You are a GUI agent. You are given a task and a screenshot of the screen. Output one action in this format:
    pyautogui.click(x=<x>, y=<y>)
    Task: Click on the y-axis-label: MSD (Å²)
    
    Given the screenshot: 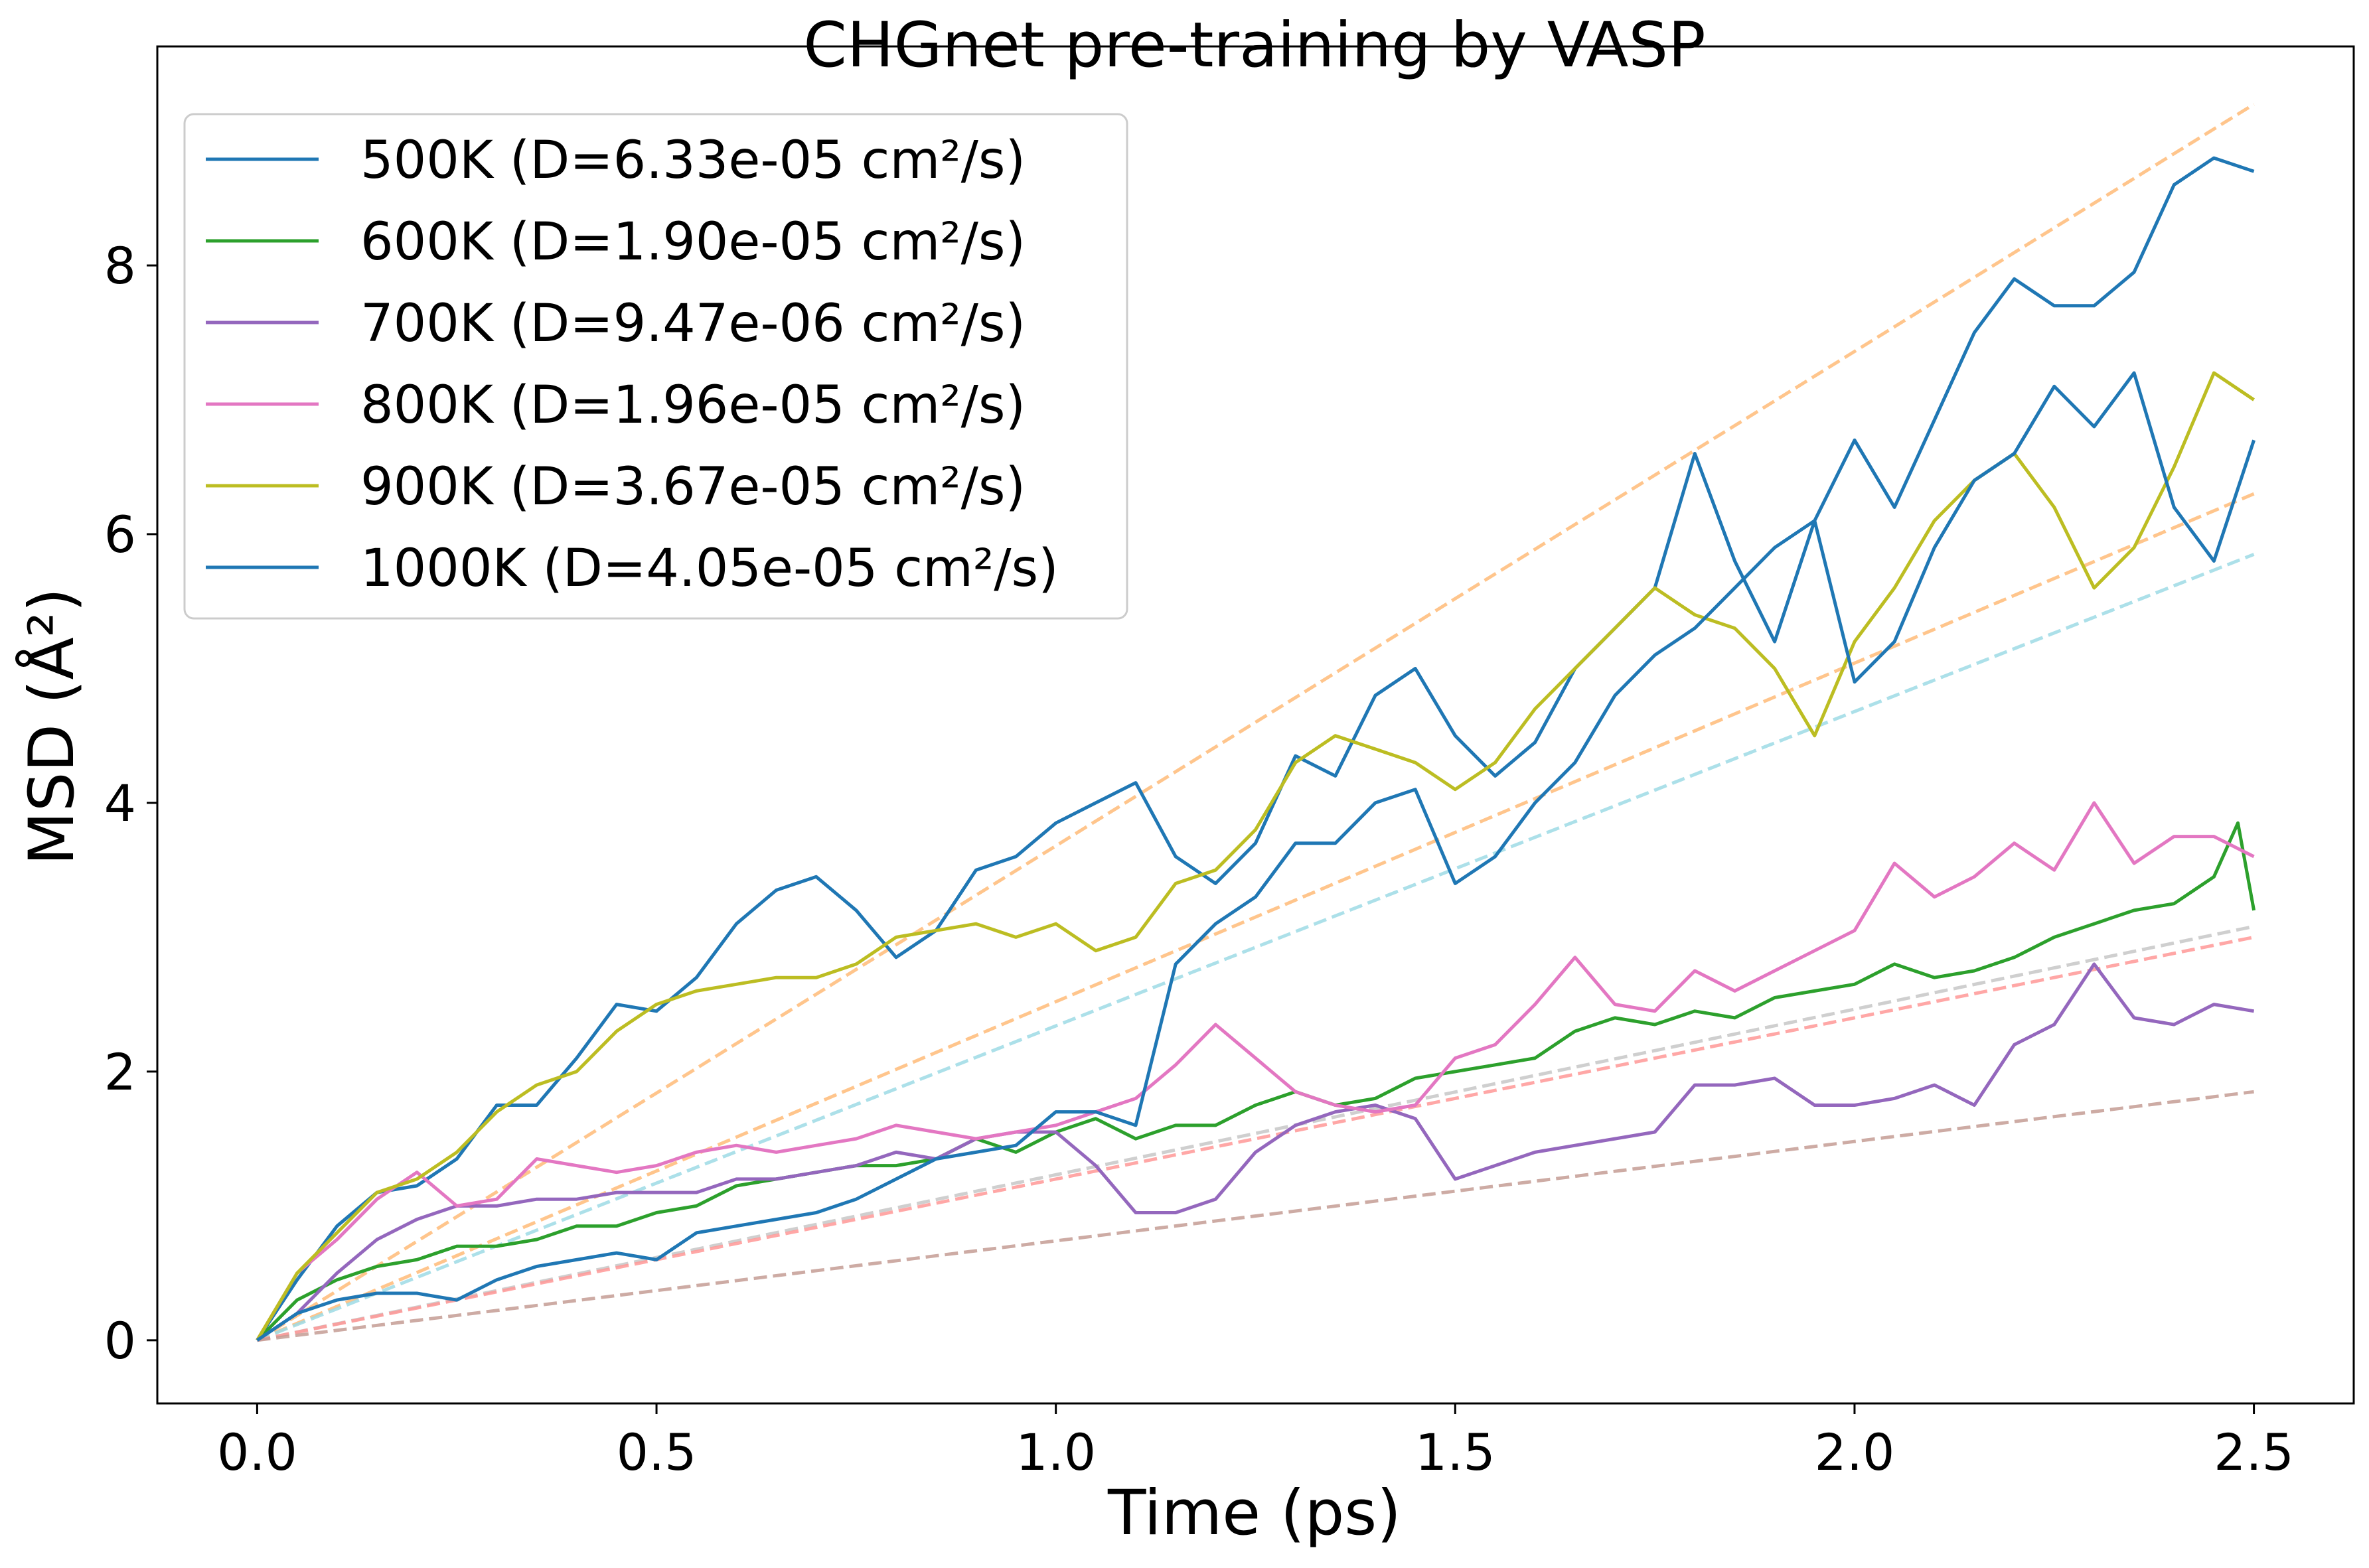 What is the action you would take?
    pyautogui.click(x=52, y=726)
    